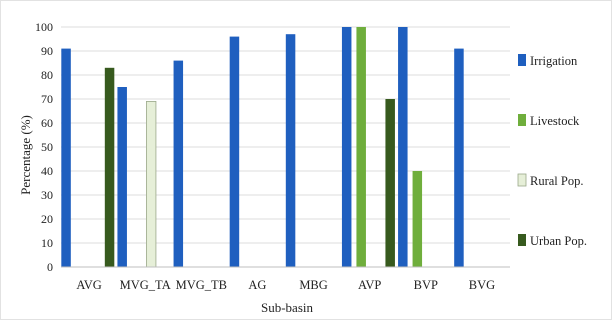 This screenshot has width=612, height=320. I want to click on bar-irrigation-bvg, so click(459, 157).